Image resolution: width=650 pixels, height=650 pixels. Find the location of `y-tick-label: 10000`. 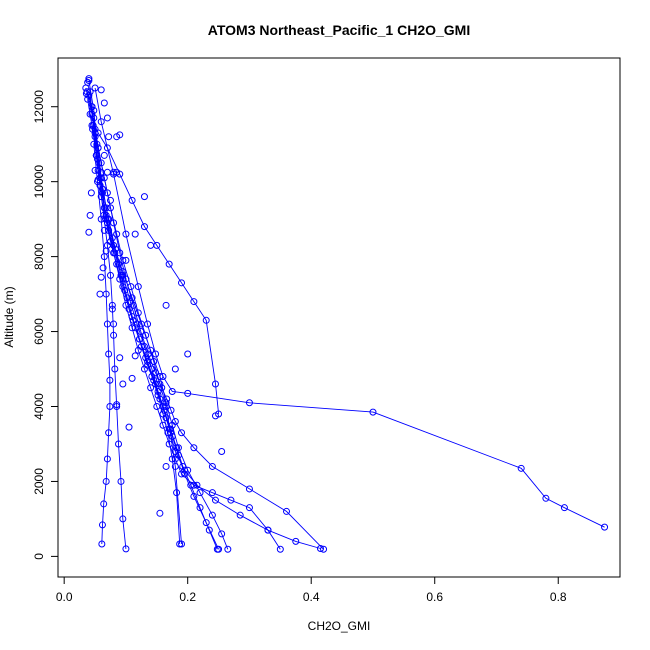

y-tick-label: 10000 is located at coordinates (39, 182).